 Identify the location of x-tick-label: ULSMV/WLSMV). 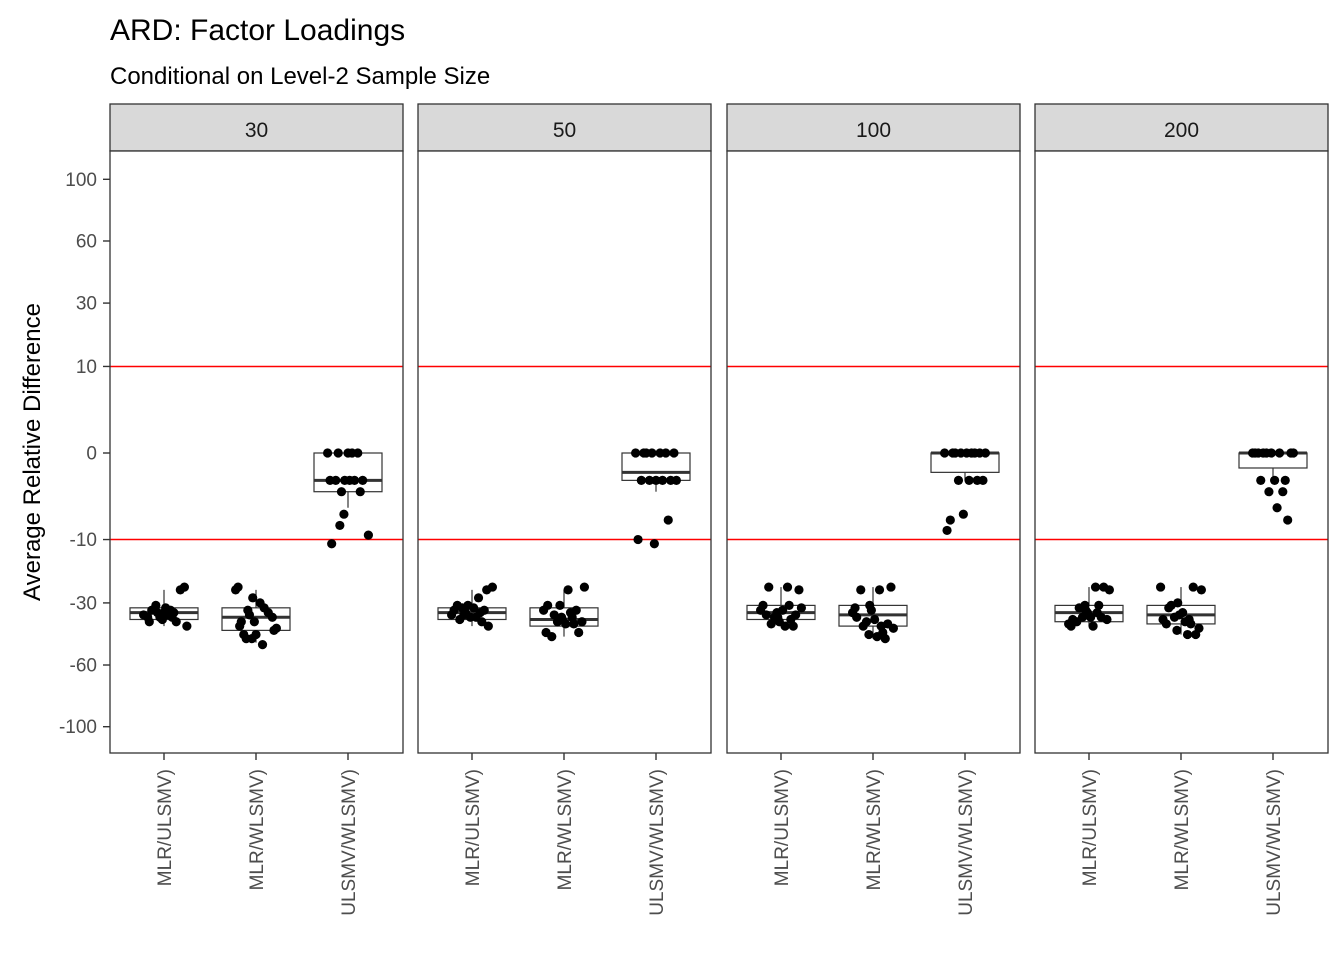
(349, 842).